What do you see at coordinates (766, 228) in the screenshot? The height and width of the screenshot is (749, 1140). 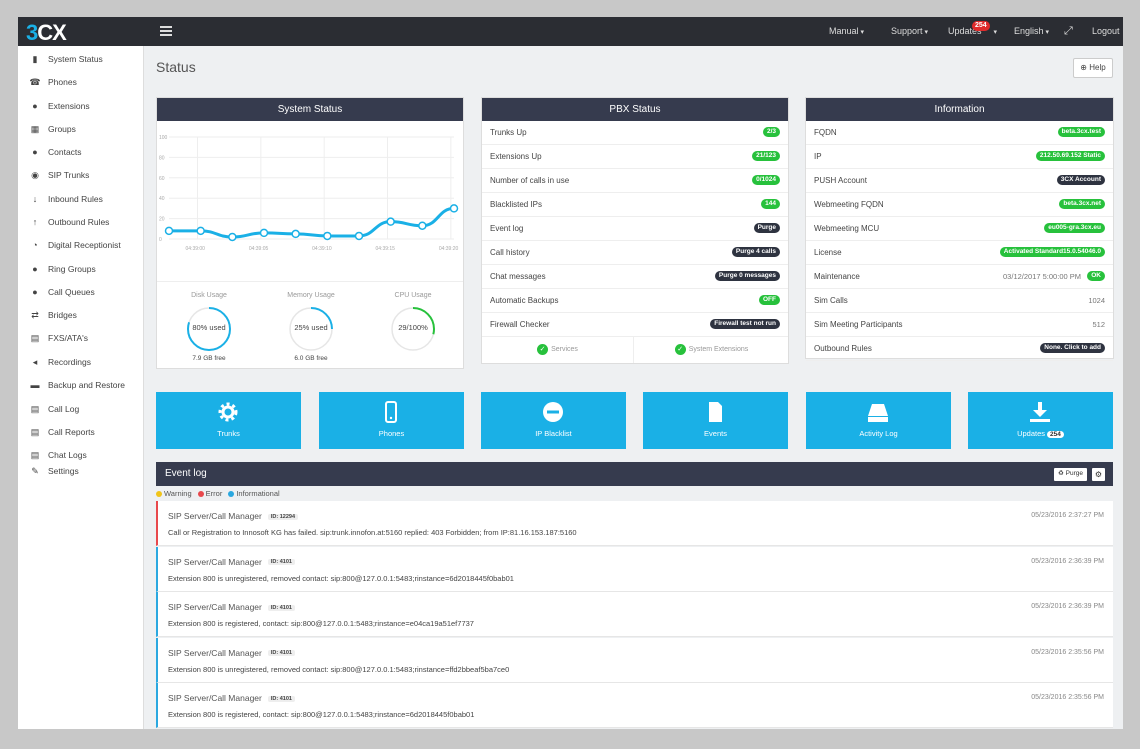 I see `status-badge: Purge` at bounding box center [766, 228].